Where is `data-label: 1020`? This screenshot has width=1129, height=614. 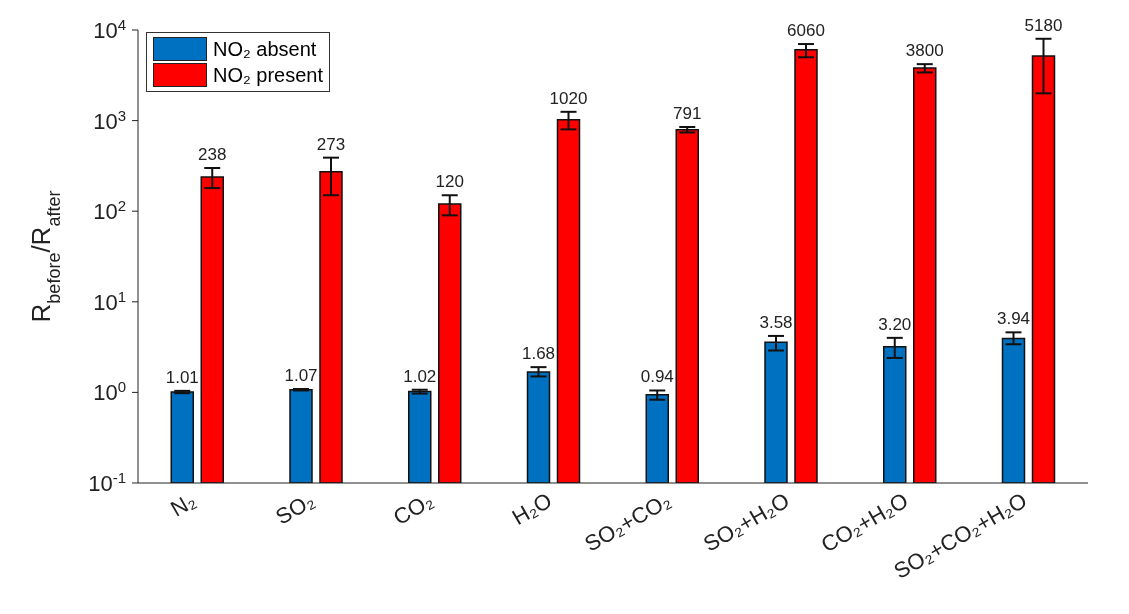
data-label: 1020 is located at coordinates (568, 98).